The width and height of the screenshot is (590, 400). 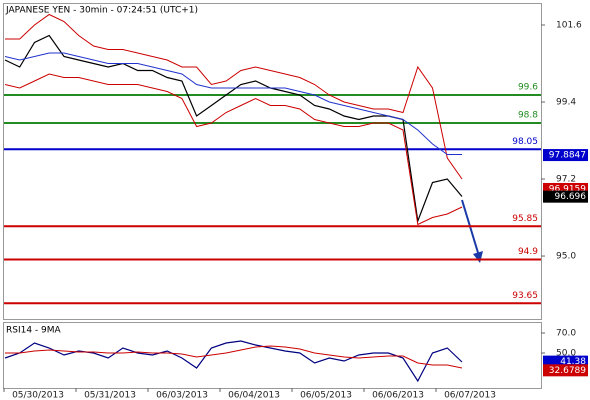 I want to click on level-label: 95.85, so click(x=525, y=219).